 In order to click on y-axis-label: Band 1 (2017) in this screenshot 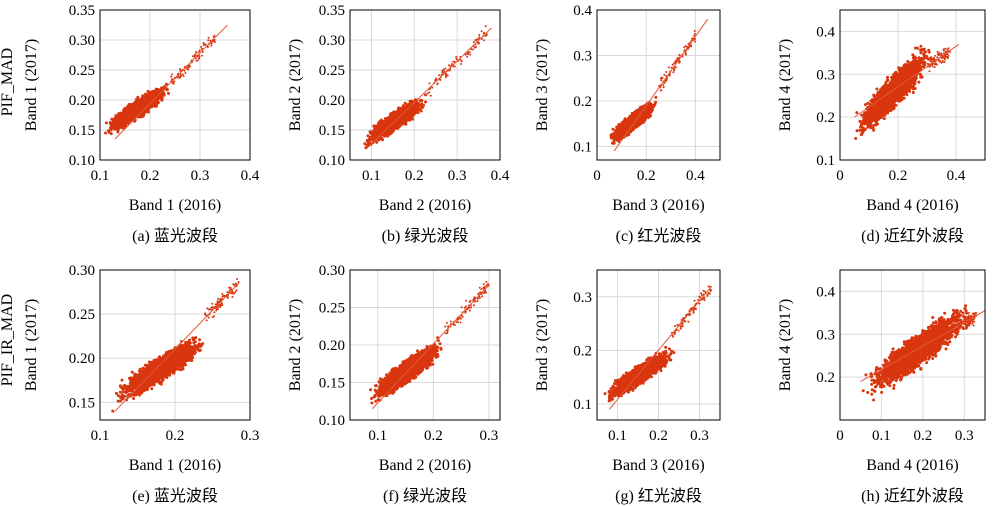, I will do `click(31, 85)`.